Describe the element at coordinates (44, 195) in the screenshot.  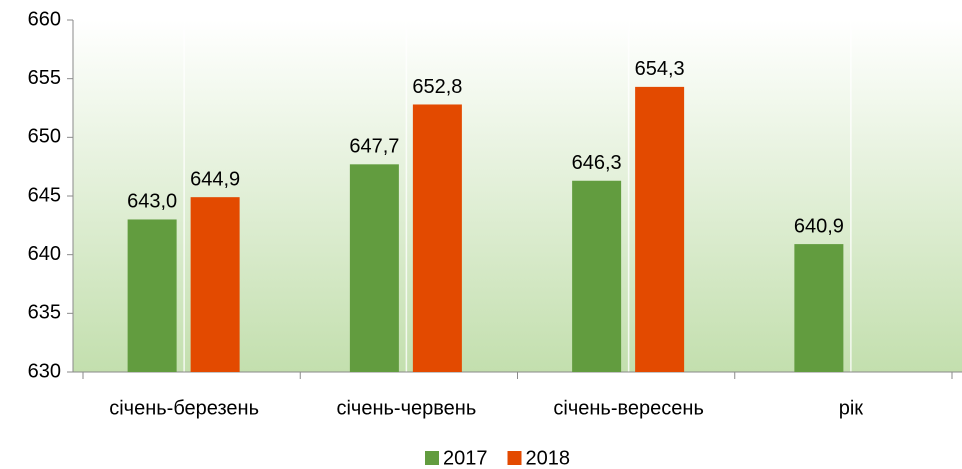
I see `y-tick-label: 645` at that location.